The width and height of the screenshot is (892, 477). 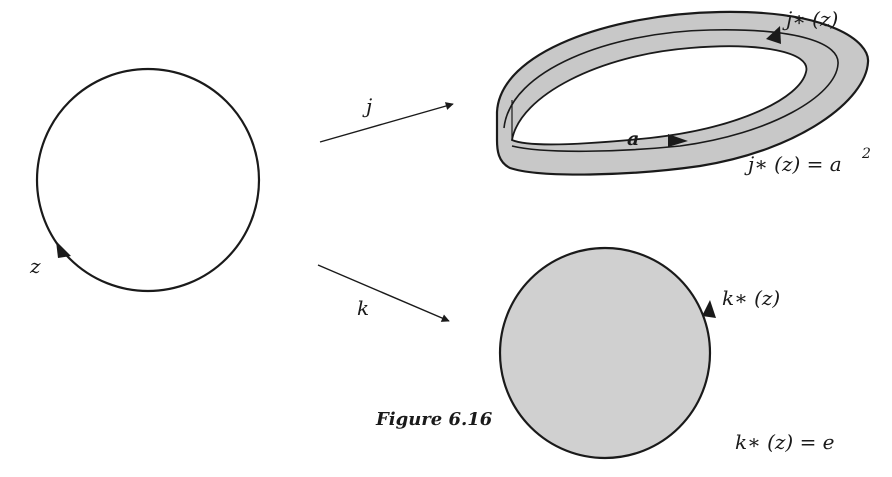 I want to click on label-k-star-eq: k∗ (z) = e, so click(x=785, y=442).